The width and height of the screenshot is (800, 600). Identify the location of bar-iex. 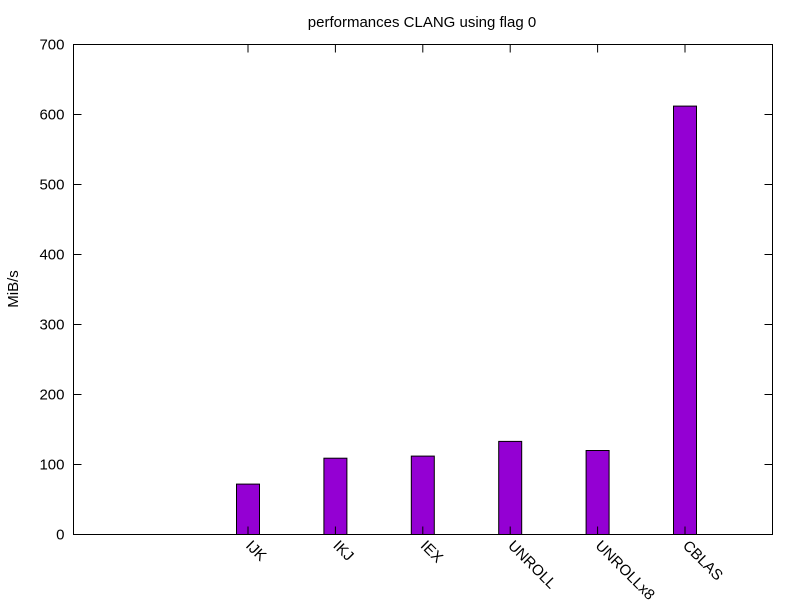
(422, 495).